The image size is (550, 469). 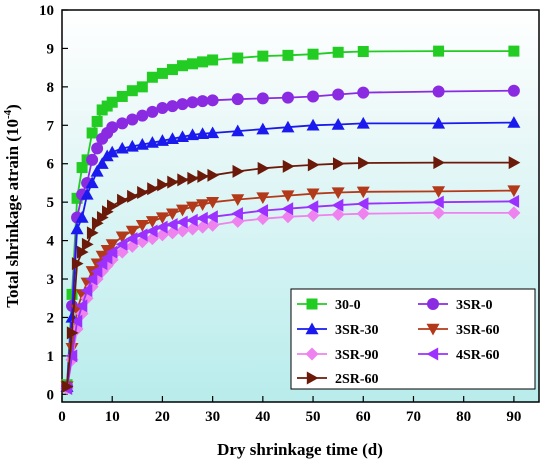 What do you see at coordinates (455, 305) in the screenshot?
I see `legend-item: 3SR-0` at bounding box center [455, 305].